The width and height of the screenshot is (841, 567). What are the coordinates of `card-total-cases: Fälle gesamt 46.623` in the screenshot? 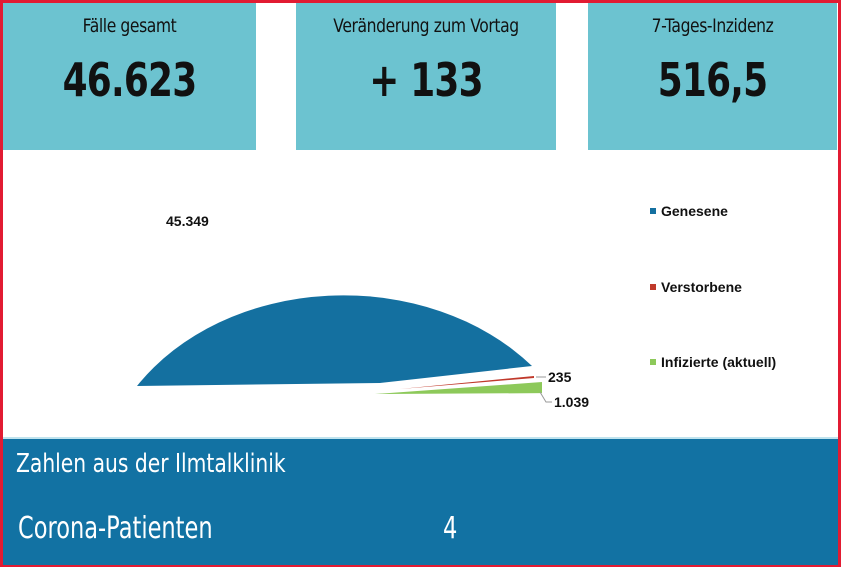 It's located at (129, 76).